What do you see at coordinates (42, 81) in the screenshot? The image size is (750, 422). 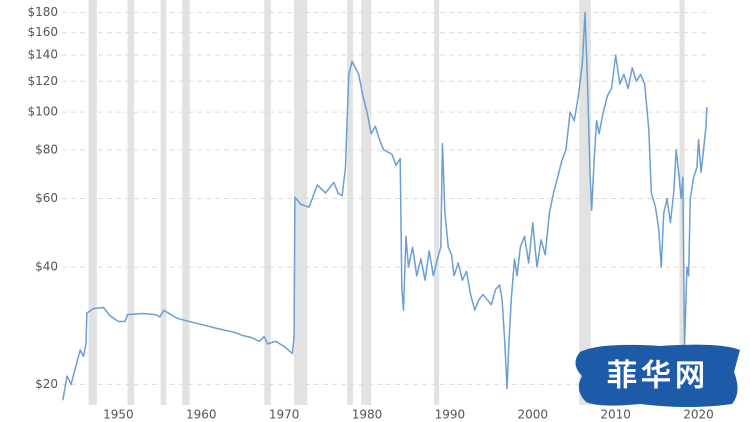 I see `y-tick-label: $120` at bounding box center [42, 81].